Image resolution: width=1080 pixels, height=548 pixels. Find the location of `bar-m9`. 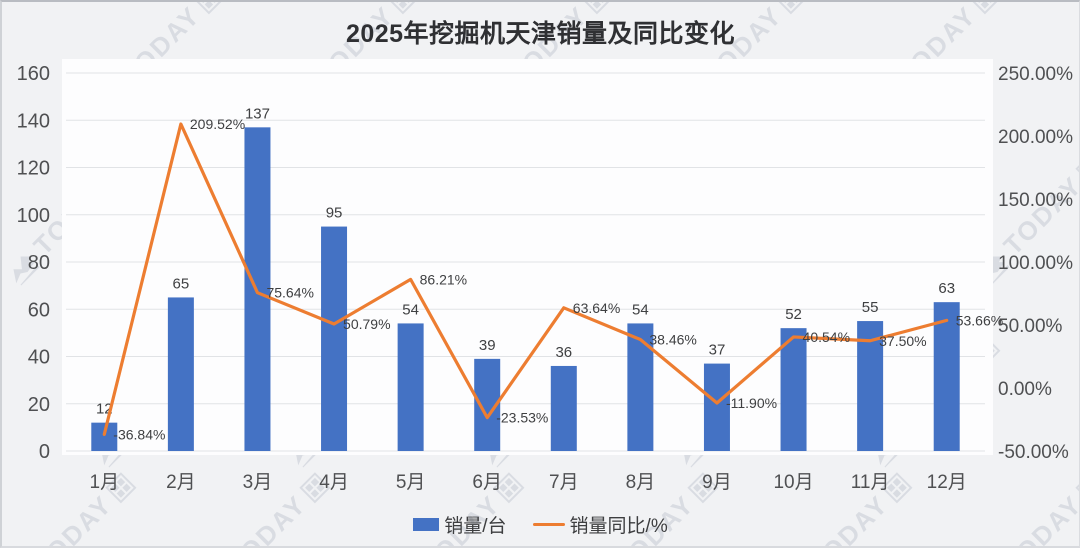

bar-m9 is located at coordinates (716, 407).